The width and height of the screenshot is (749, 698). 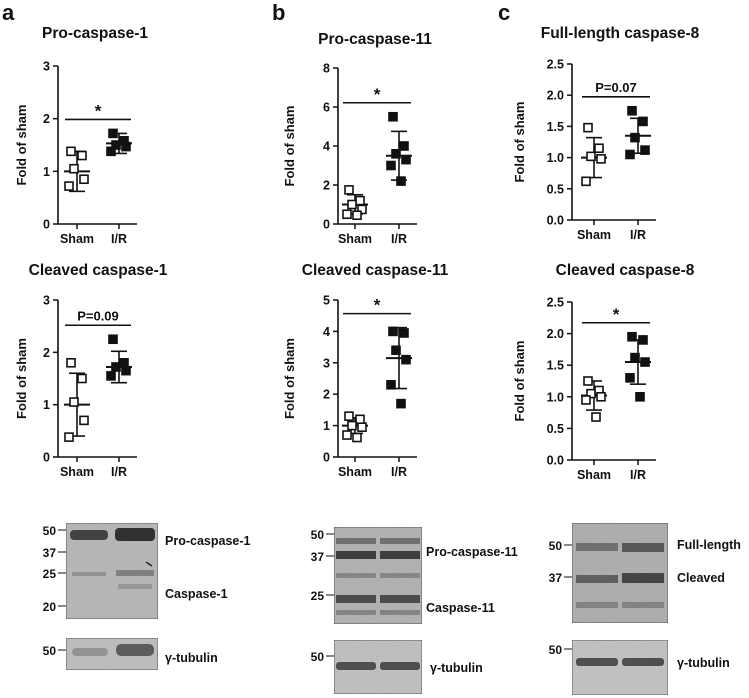 What do you see at coordinates (81, 135) in the screenshot?
I see `chart-1: Pro-caspase-1 Fold of sham 0 1 2 3 Sham I/R *` at bounding box center [81, 135].